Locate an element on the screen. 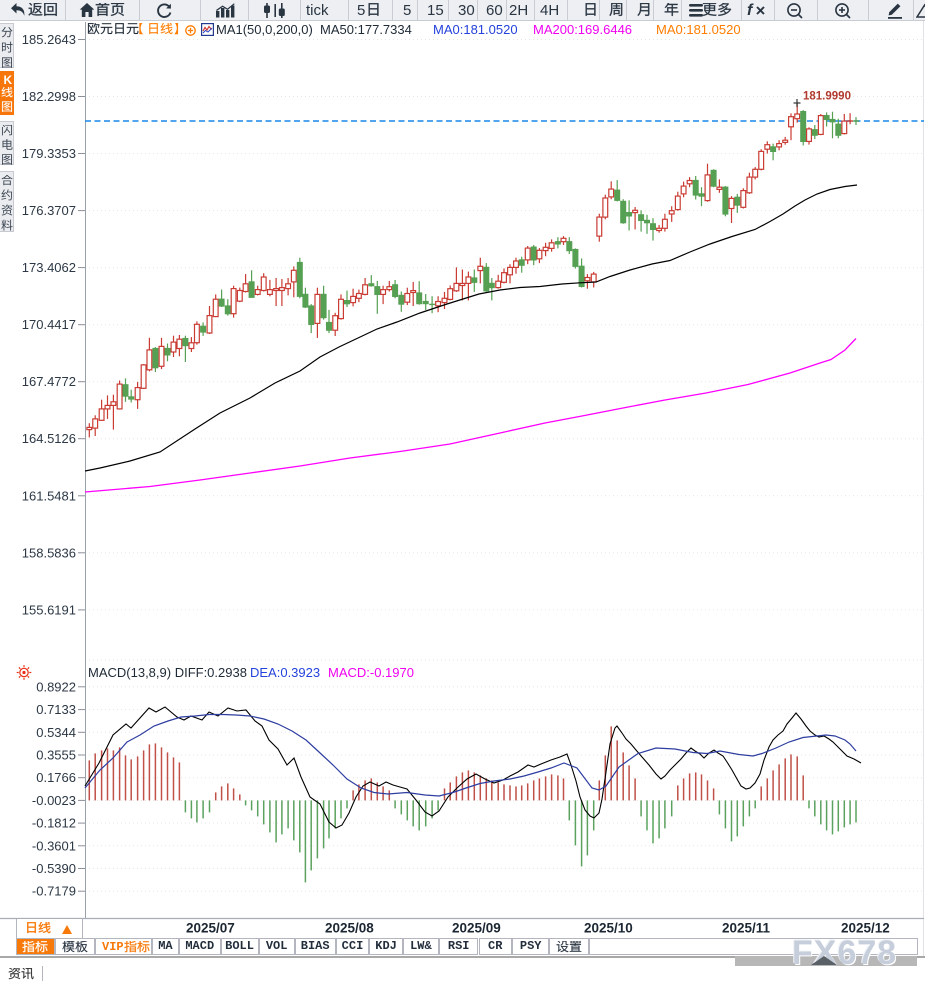 The width and height of the screenshot is (925, 984). svg-text: 181.9990 is located at coordinates (827, 97).